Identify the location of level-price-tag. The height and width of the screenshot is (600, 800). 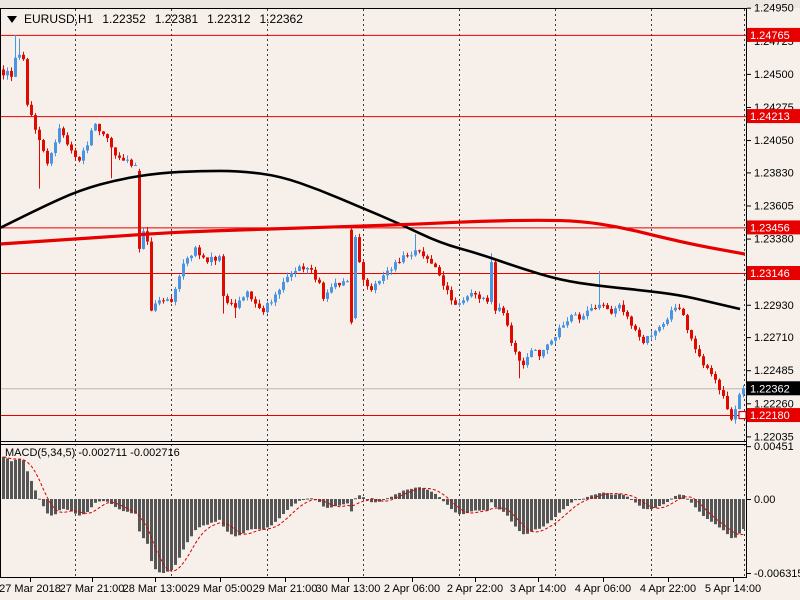
(773, 227).